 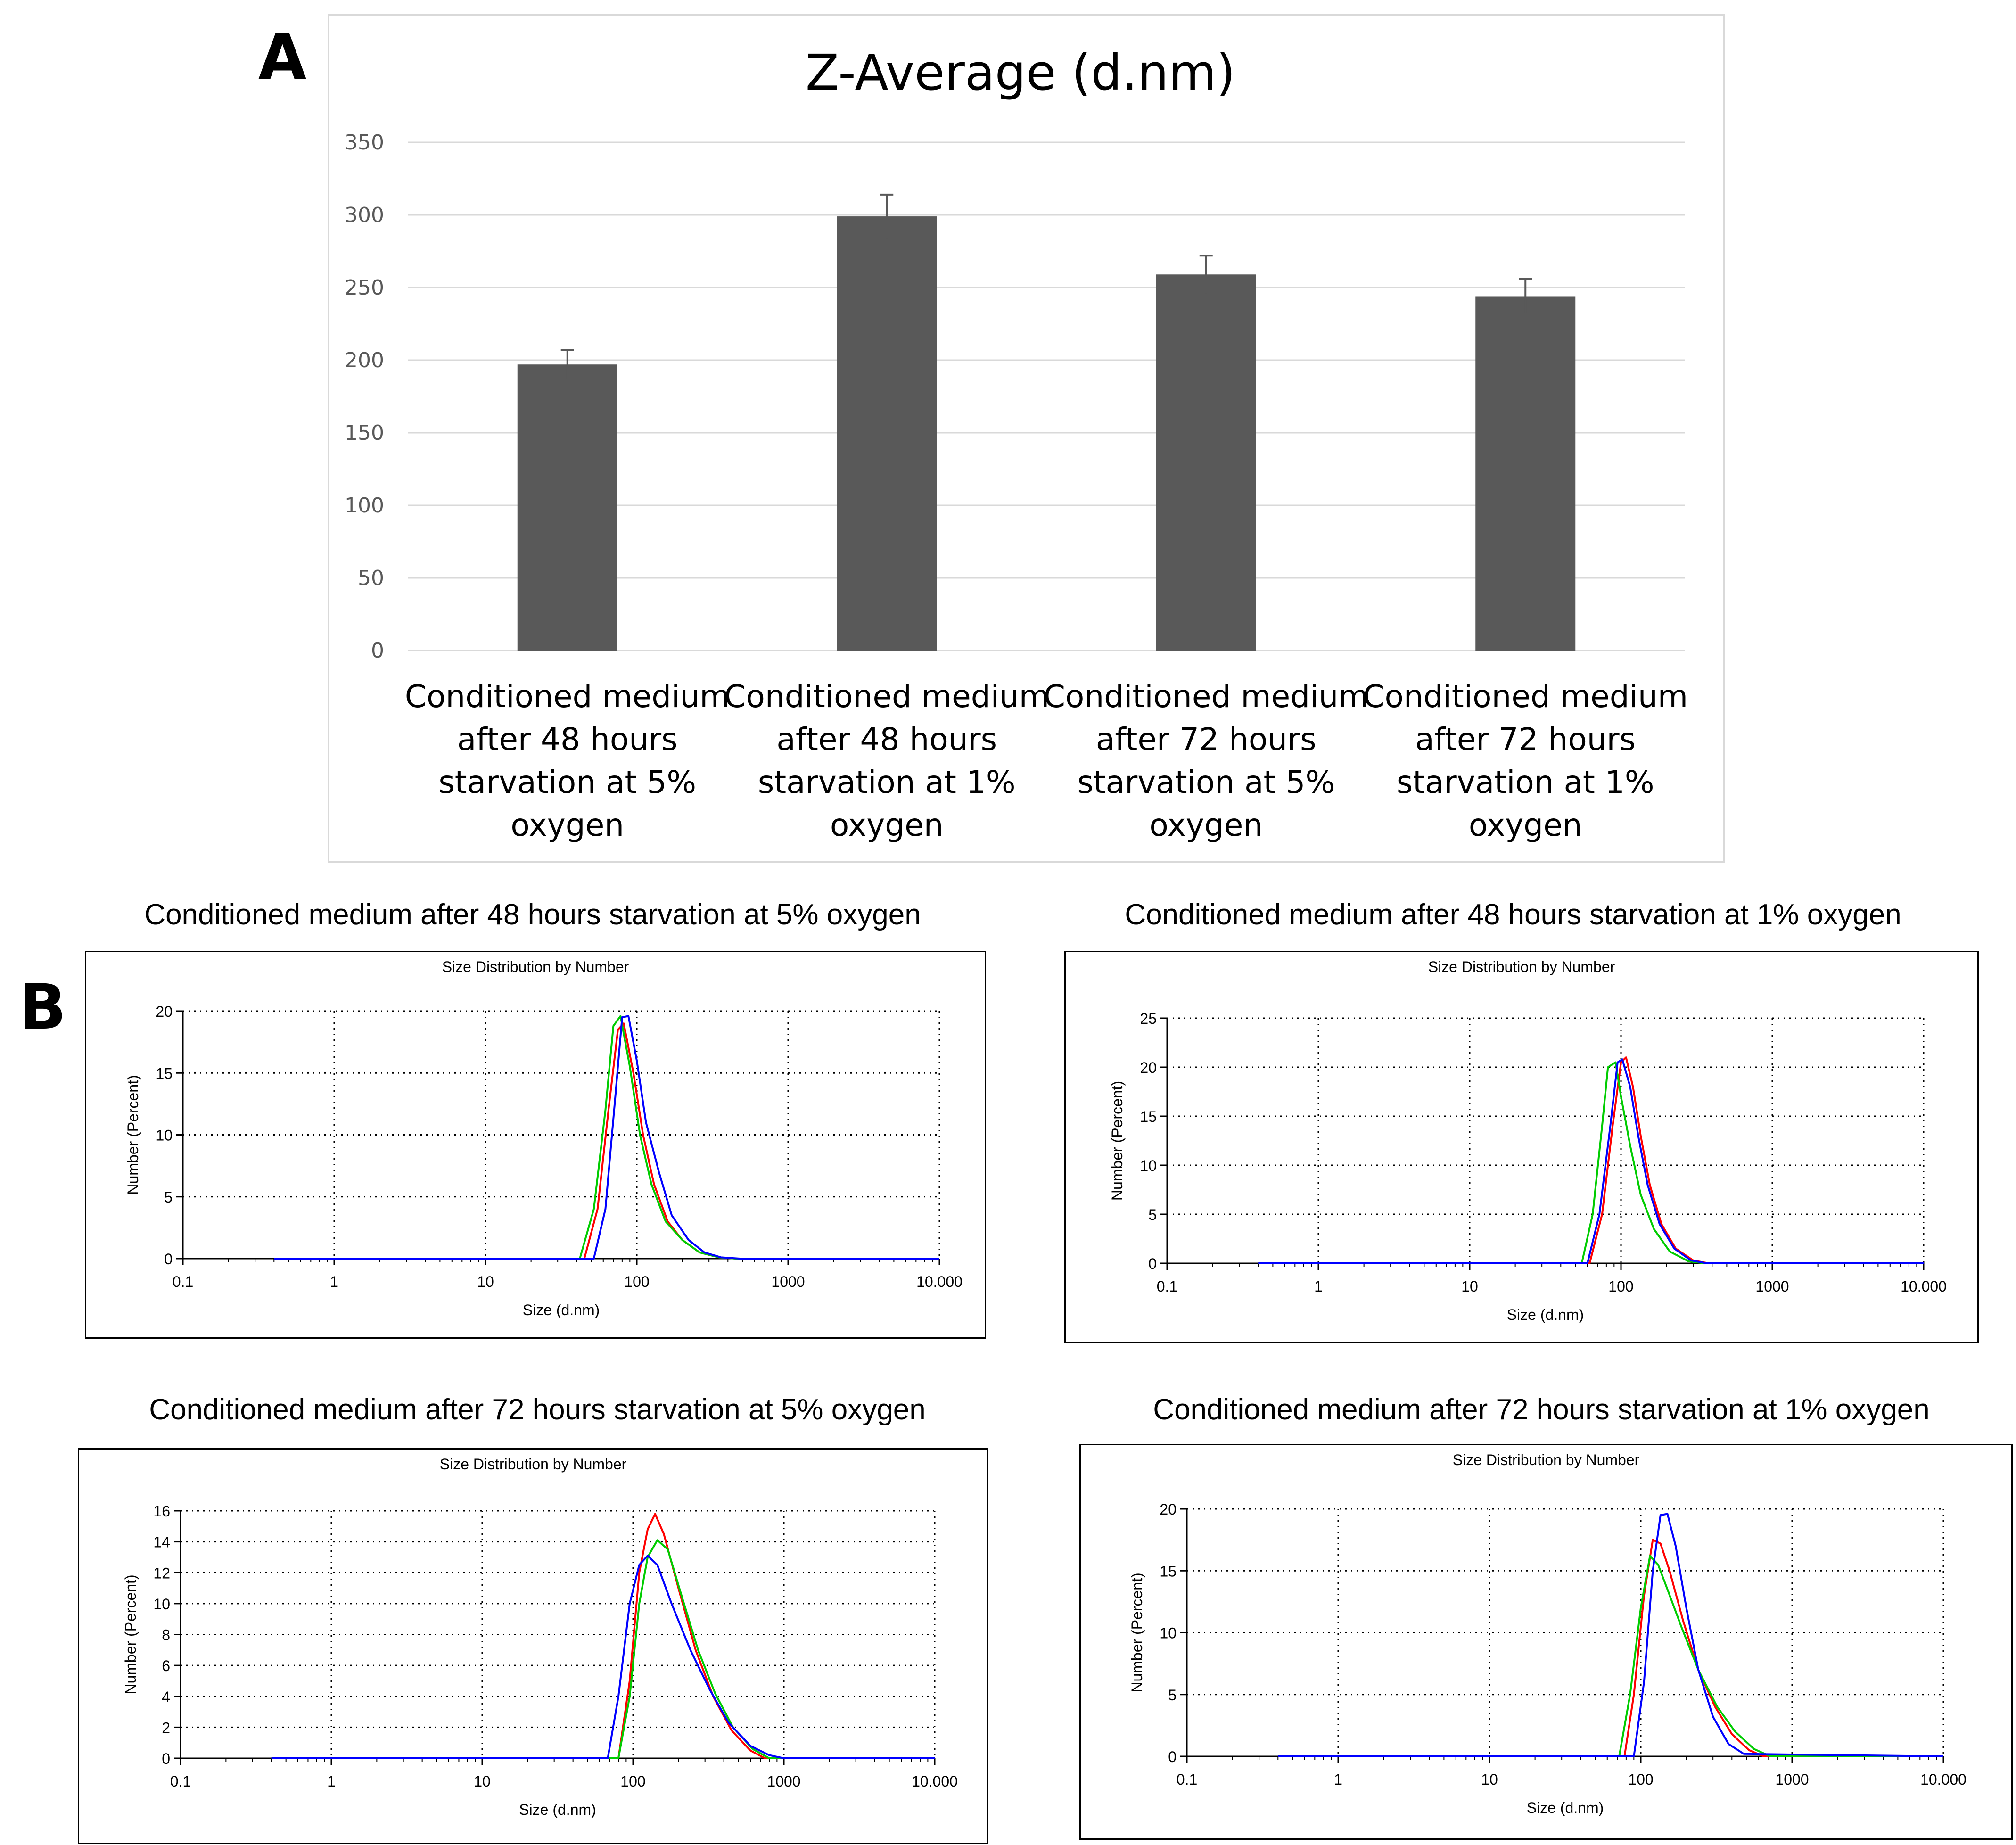 I want to click on y-tick-label: 12, so click(x=161, y=1573).